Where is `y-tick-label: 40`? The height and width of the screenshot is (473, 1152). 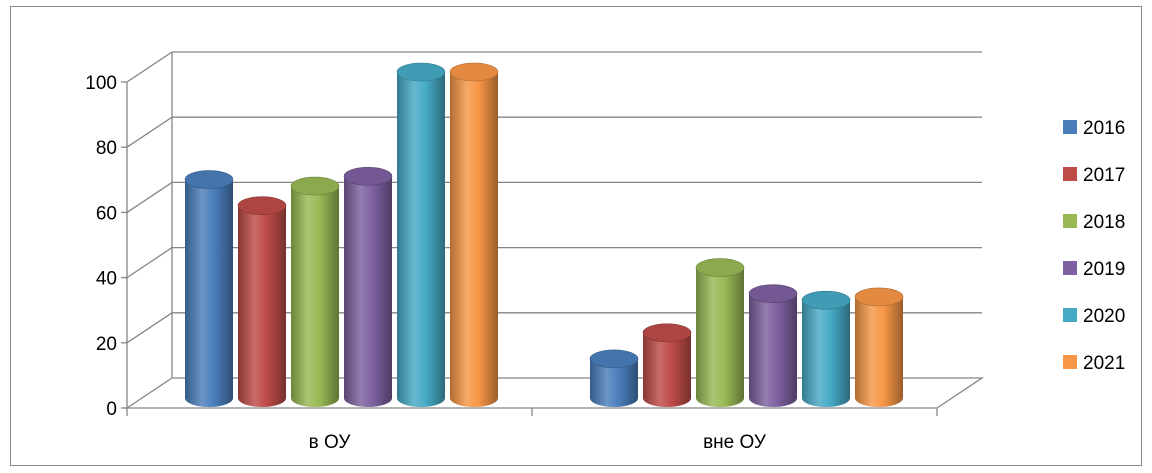
y-tick-label: 40 is located at coordinates (106, 279).